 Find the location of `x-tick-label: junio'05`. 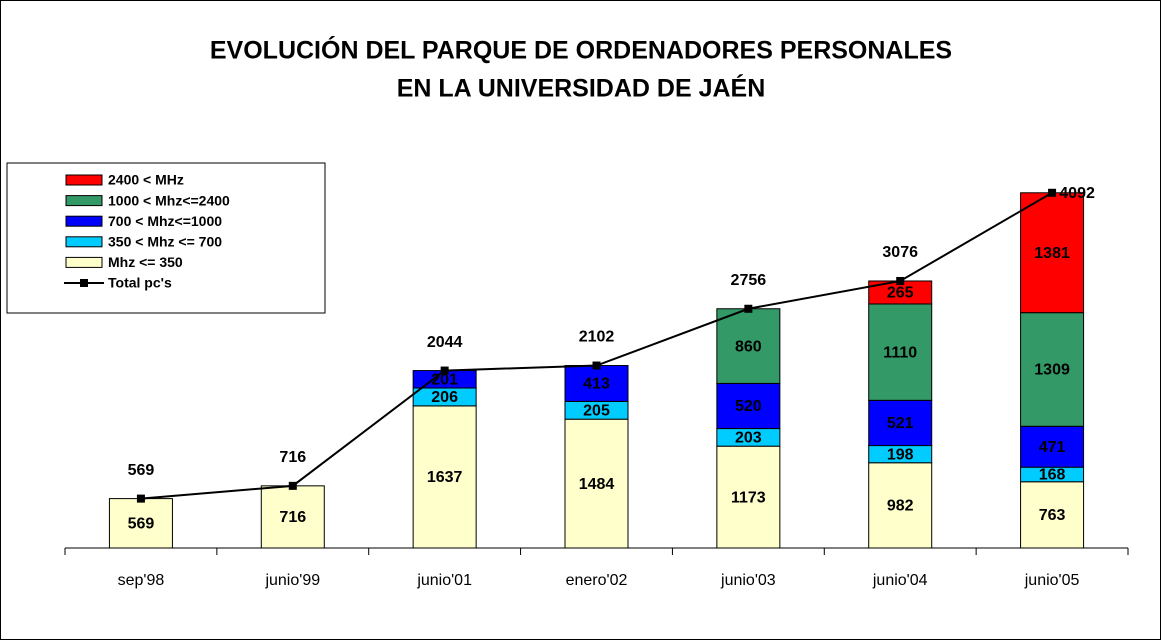

x-tick-label: junio'05 is located at coordinates (1052, 580).